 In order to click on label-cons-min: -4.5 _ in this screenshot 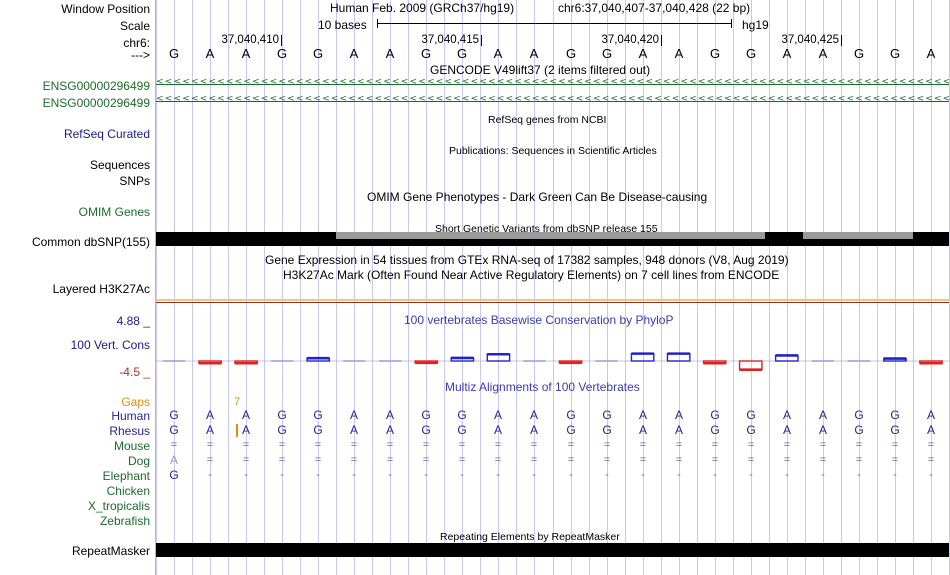, I will do `click(134, 372)`.